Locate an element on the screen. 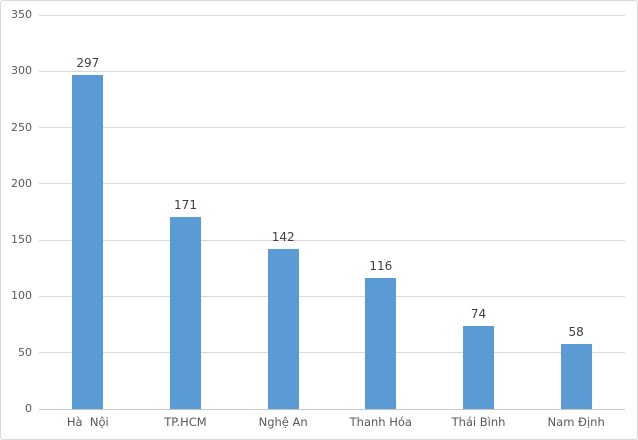 The image size is (638, 440). y-tick-label: 0 is located at coordinates (28, 408).